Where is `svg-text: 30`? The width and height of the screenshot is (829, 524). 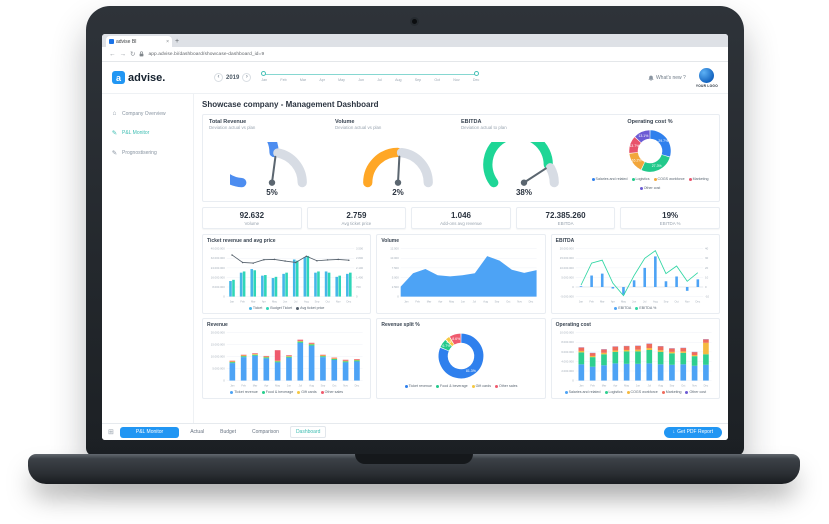 svg-text: 30 is located at coordinates (707, 258).